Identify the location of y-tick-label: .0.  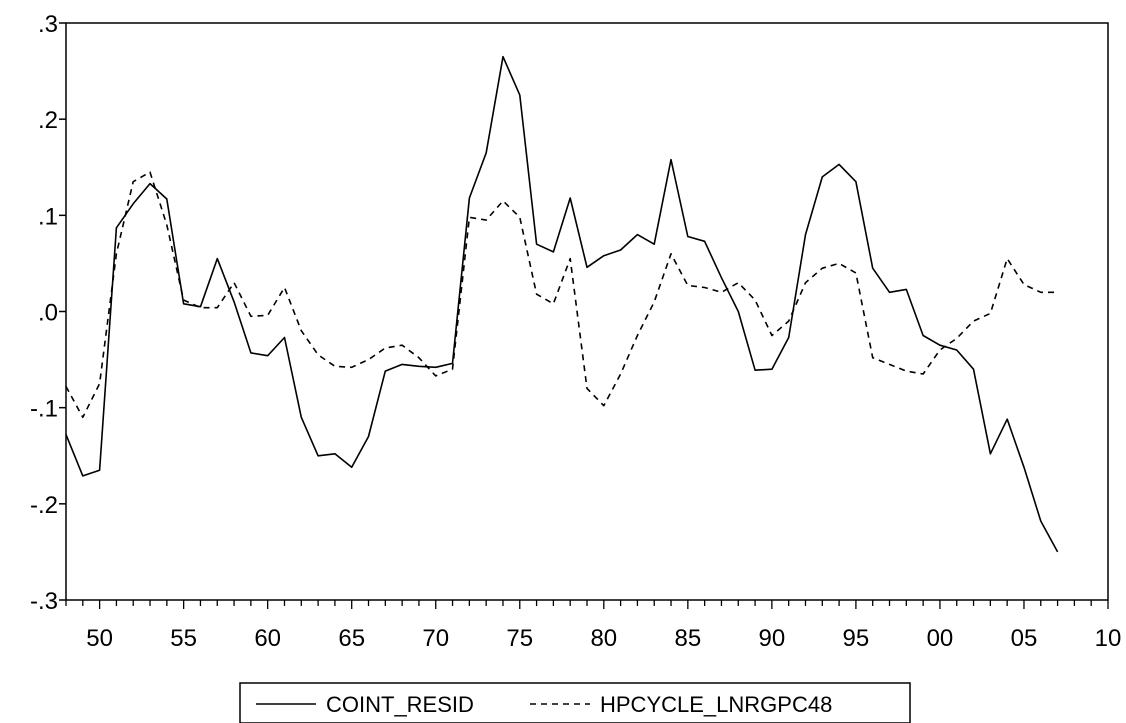
(48, 313).